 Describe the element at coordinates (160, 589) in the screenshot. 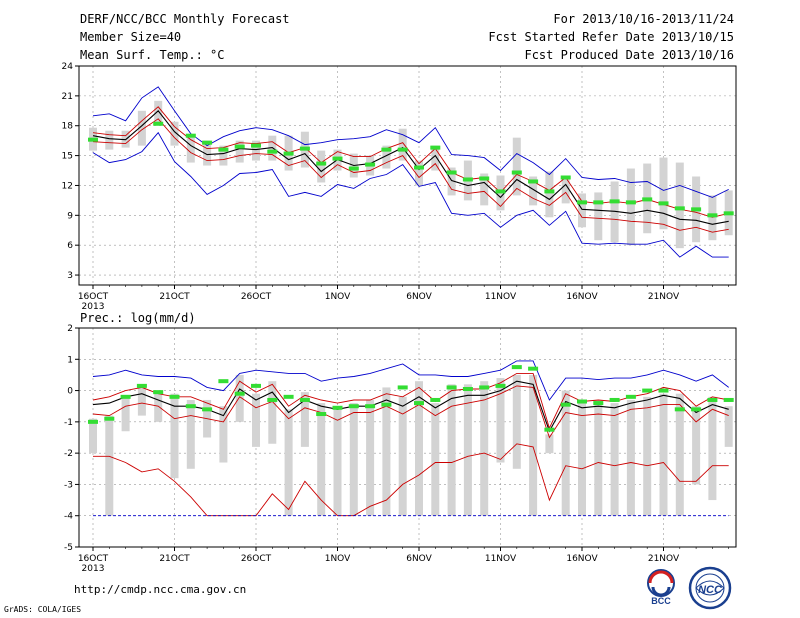

I see `source-url: http://cmdp.ncc.cma.gov.cn` at that location.